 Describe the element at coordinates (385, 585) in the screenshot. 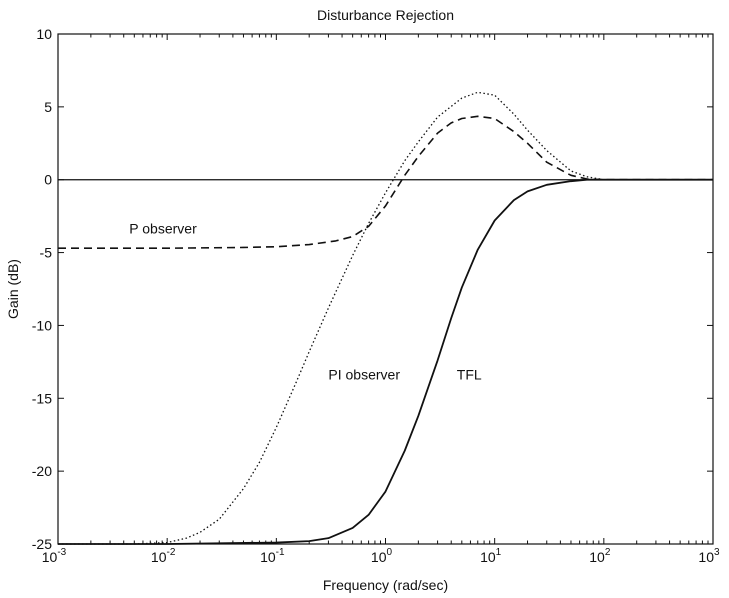

I see `x-axis-label: Frequency (rad/sec)` at that location.